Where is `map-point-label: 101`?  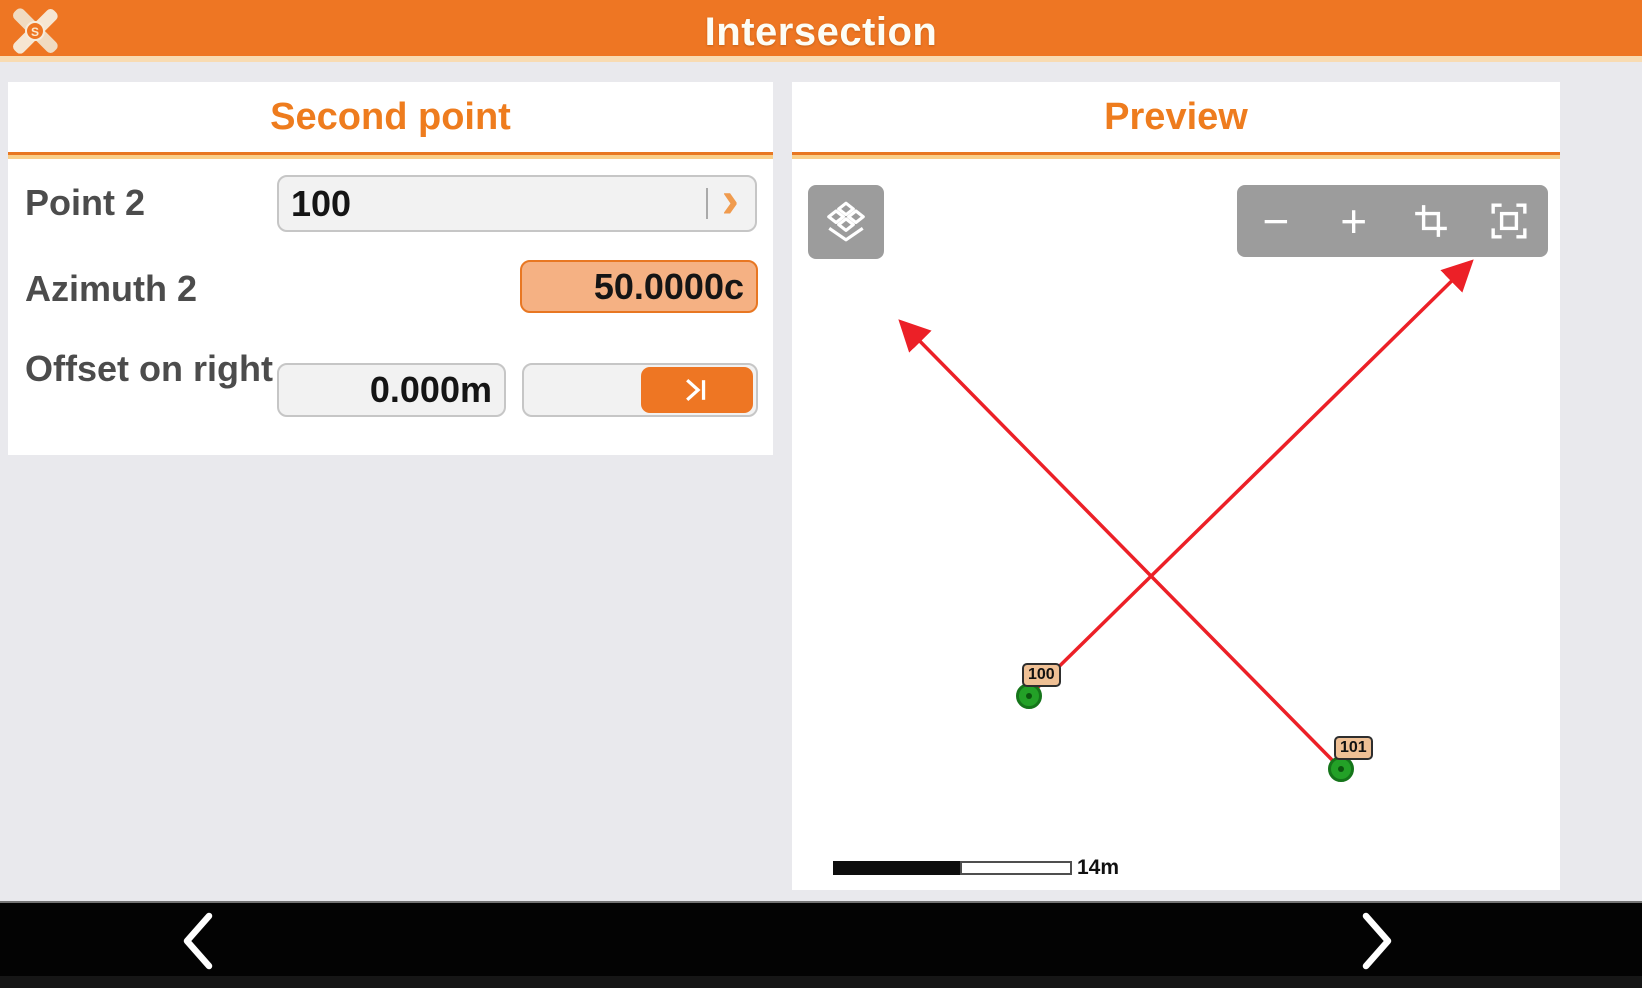 map-point-label: 101 is located at coordinates (1353, 748).